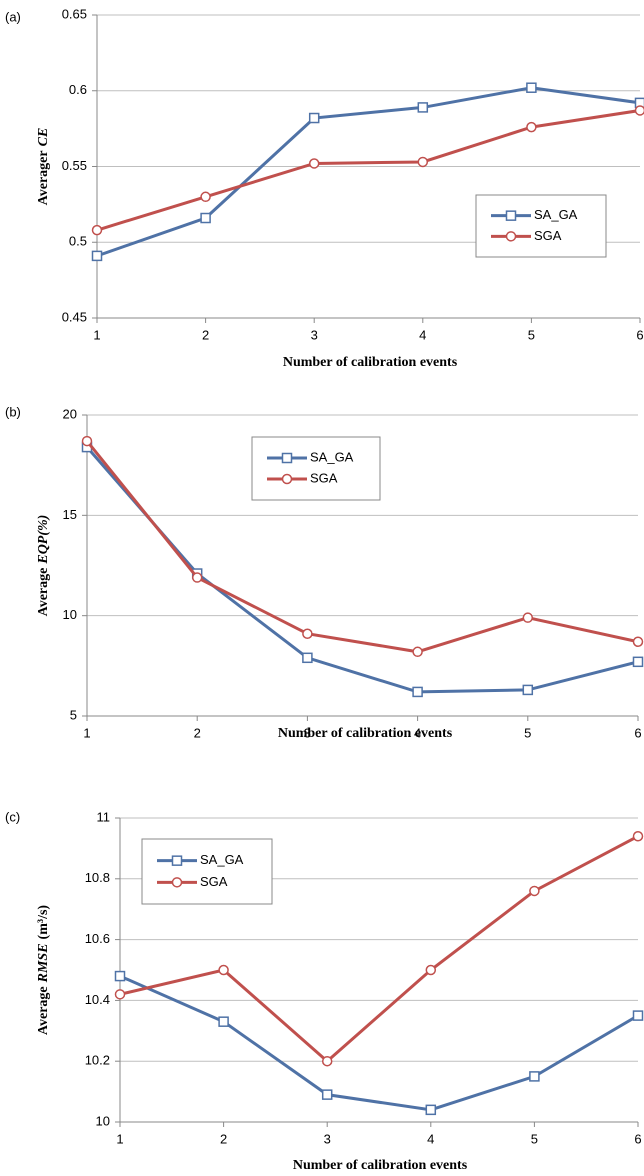 The height and width of the screenshot is (1176, 644). Describe the element at coordinates (13, 411) in the screenshot. I see `panel-label: (b)` at that location.